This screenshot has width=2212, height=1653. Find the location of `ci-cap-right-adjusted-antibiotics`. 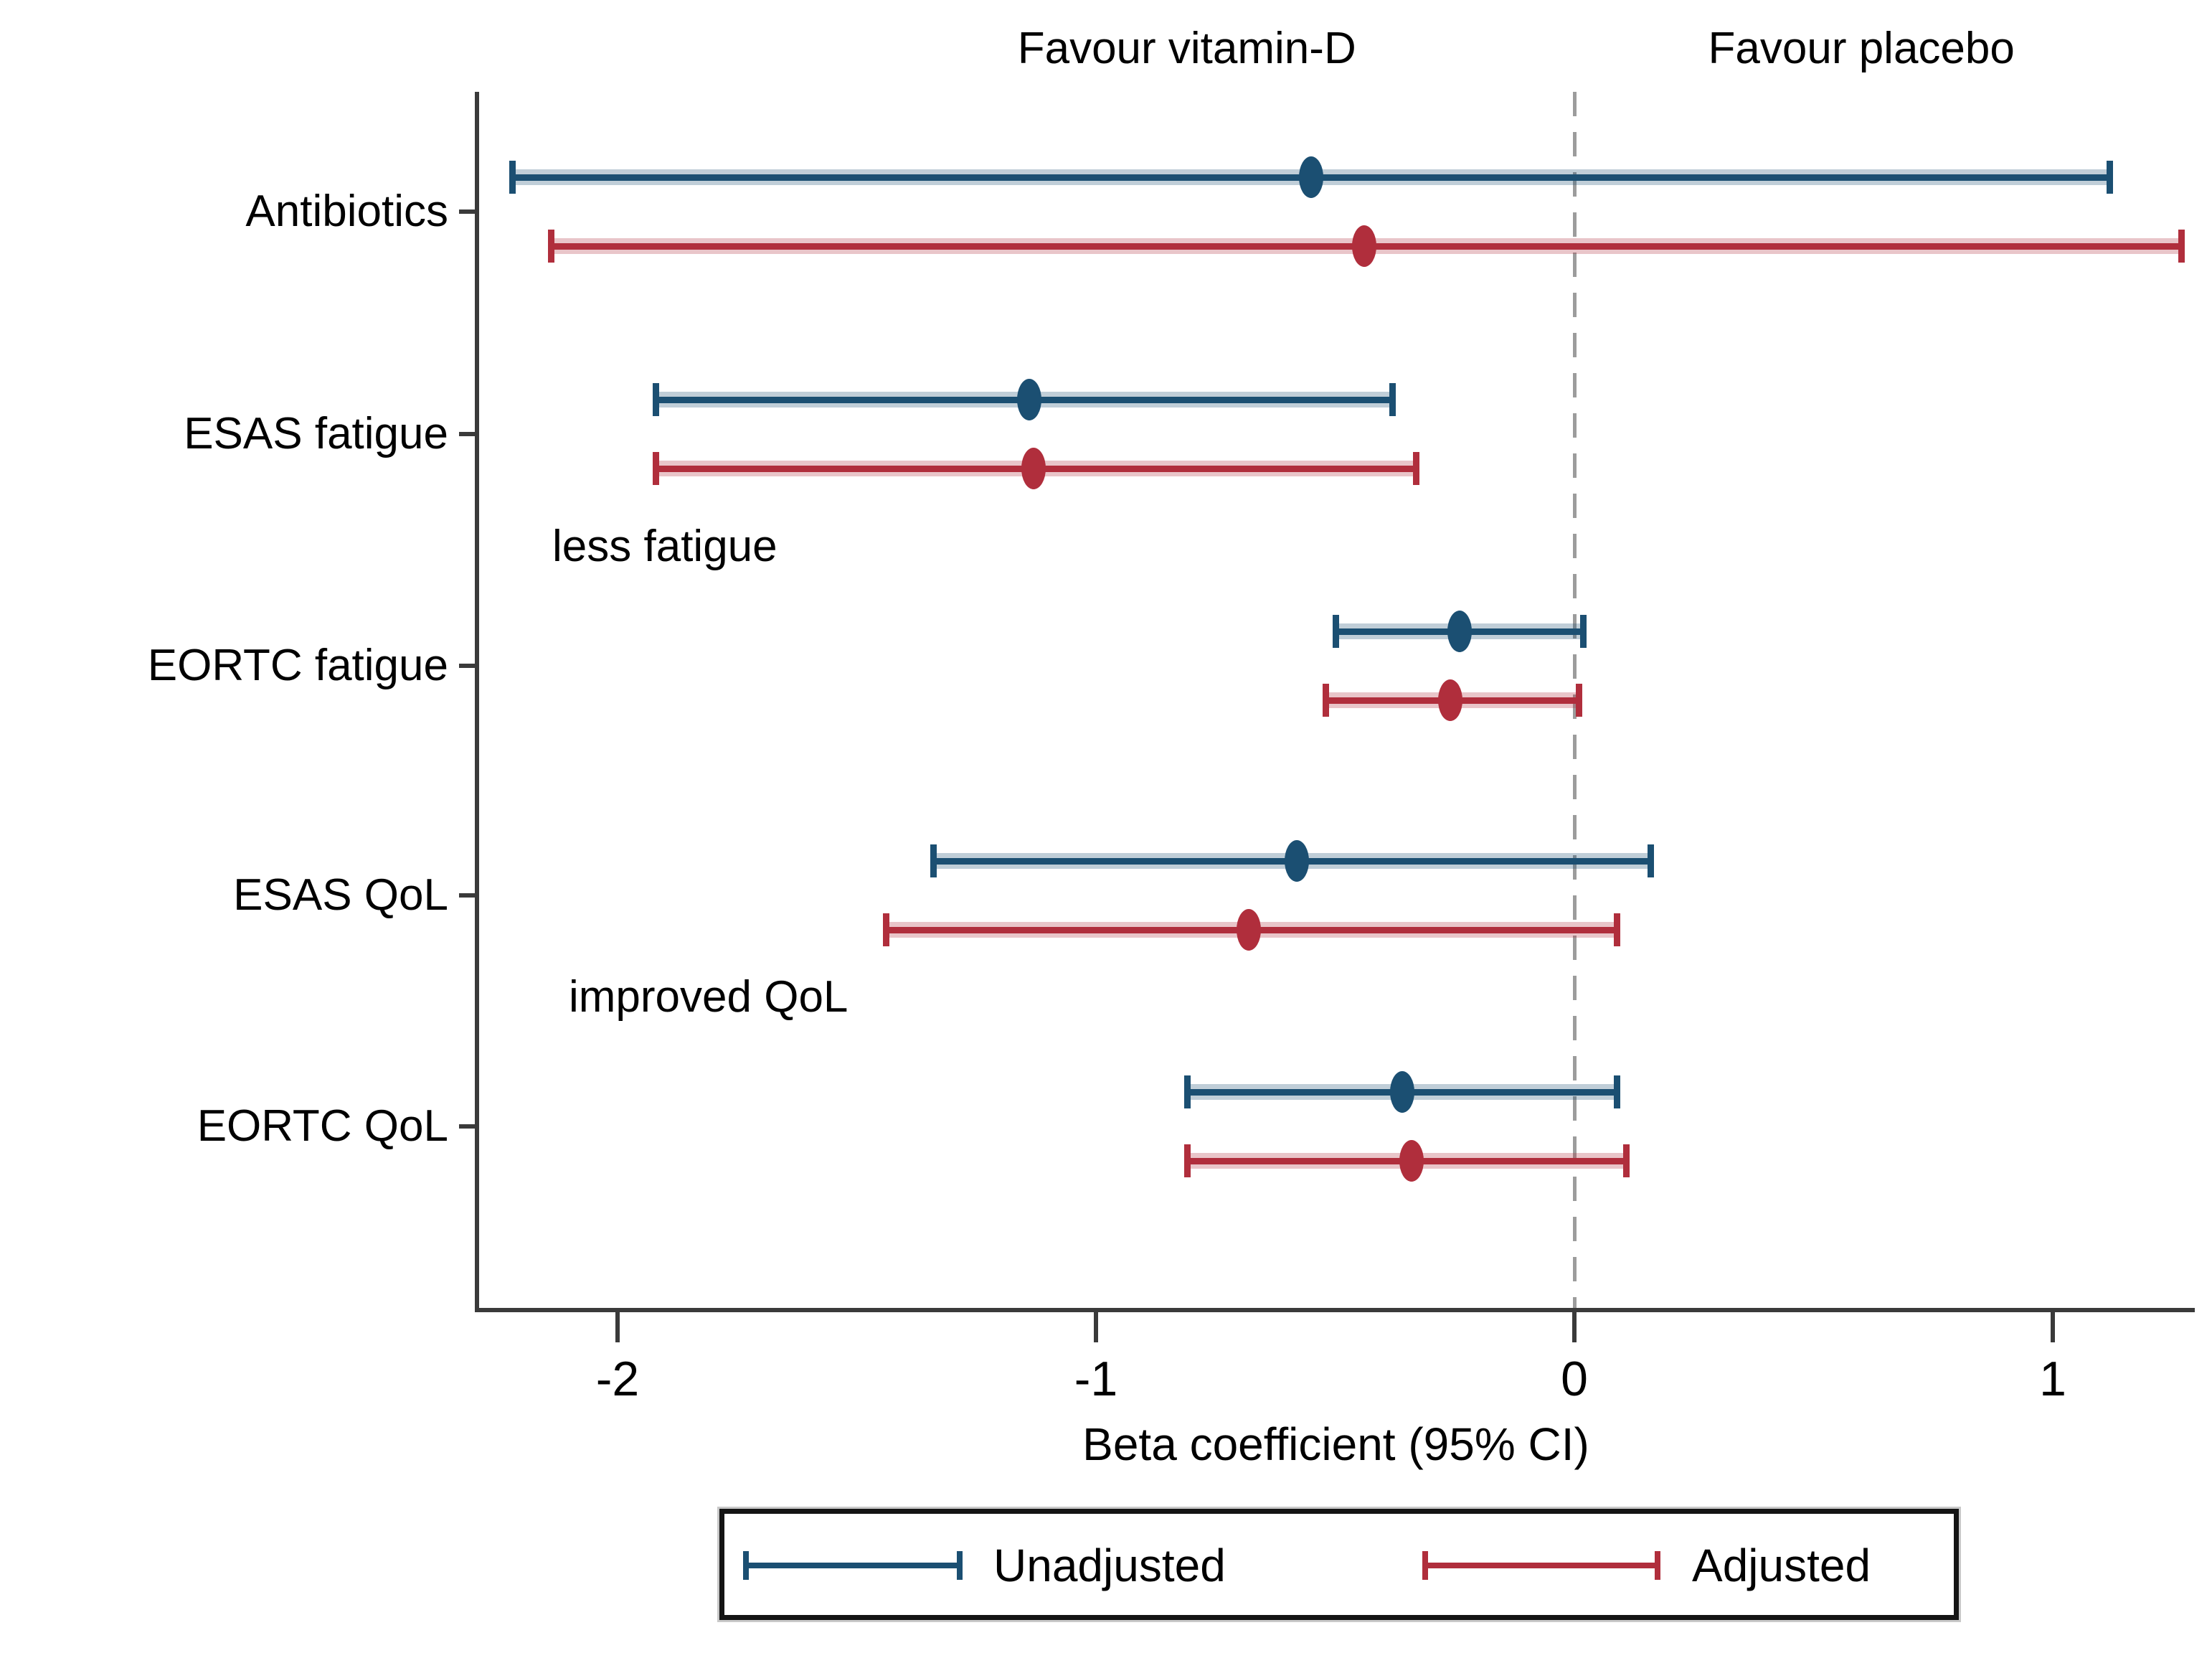

ci-cap-right-adjusted-antibiotics is located at coordinates (2181, 246).